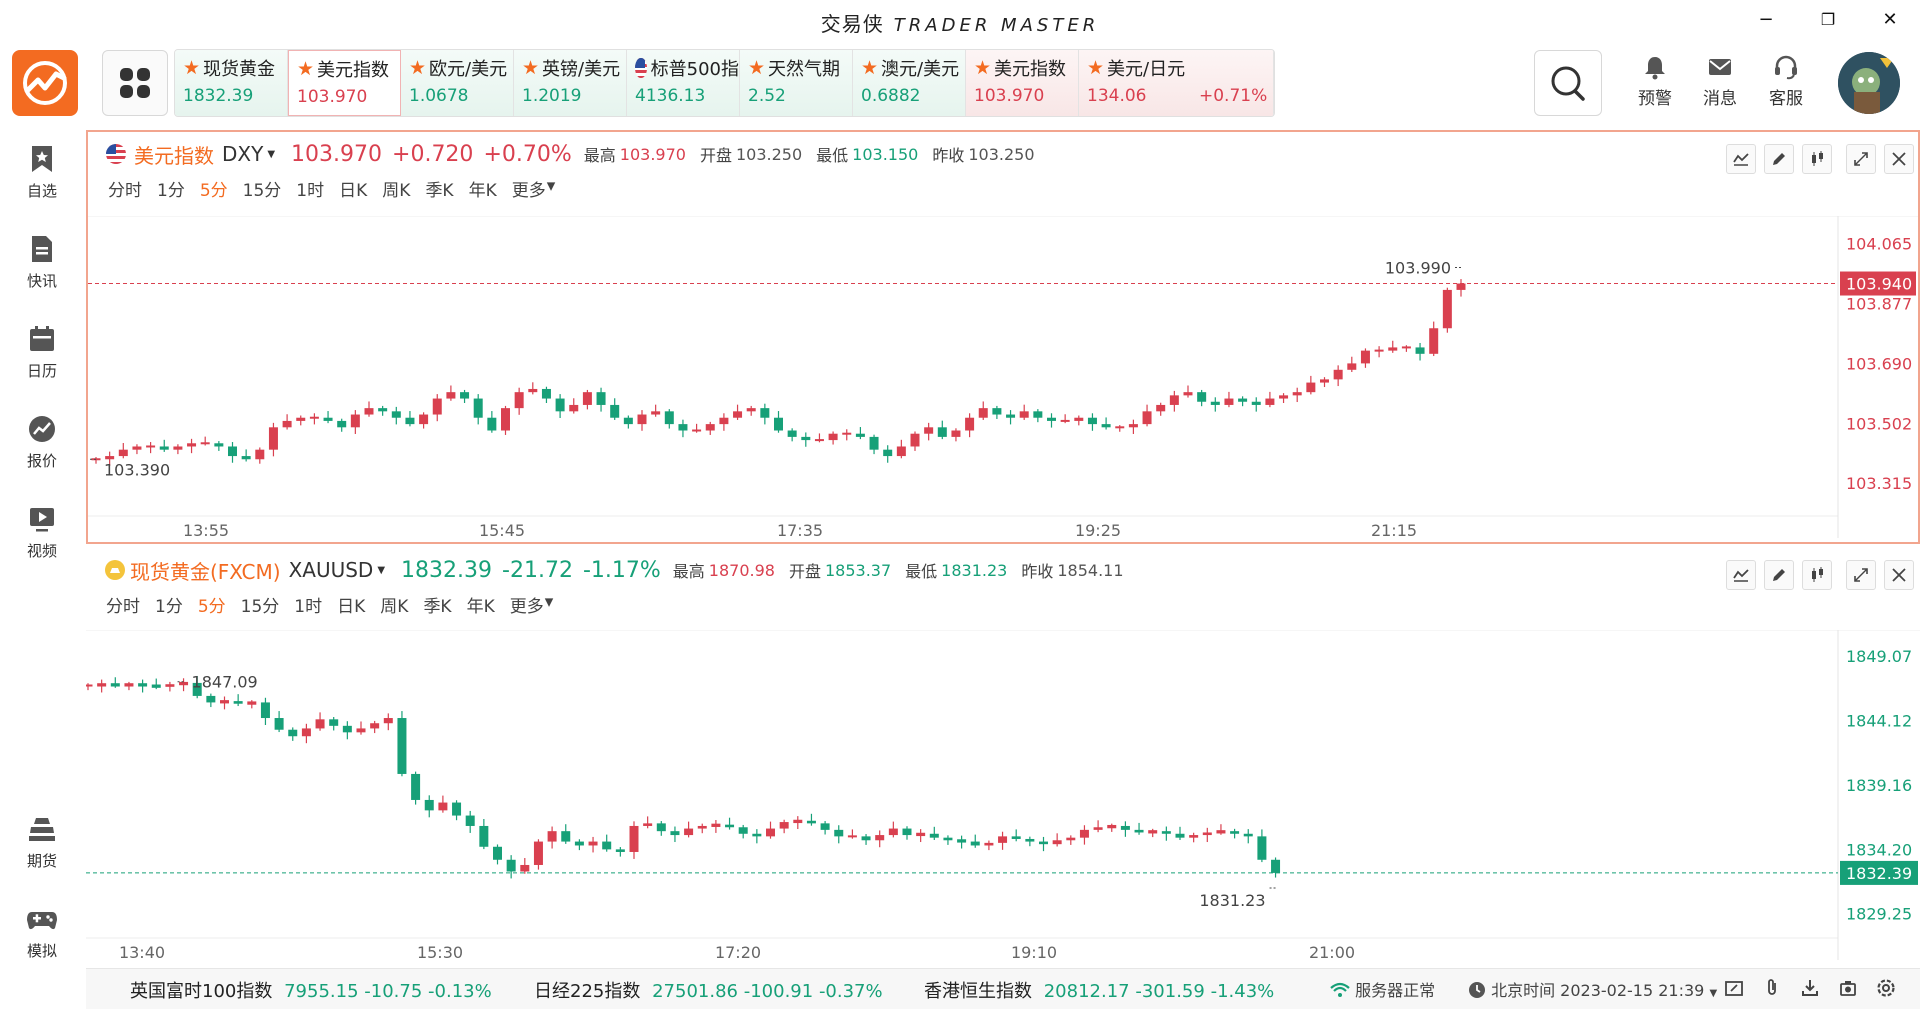 This screenshot has height=1009, width=1920. I want to click on settings-icon, so click(1886, 988).